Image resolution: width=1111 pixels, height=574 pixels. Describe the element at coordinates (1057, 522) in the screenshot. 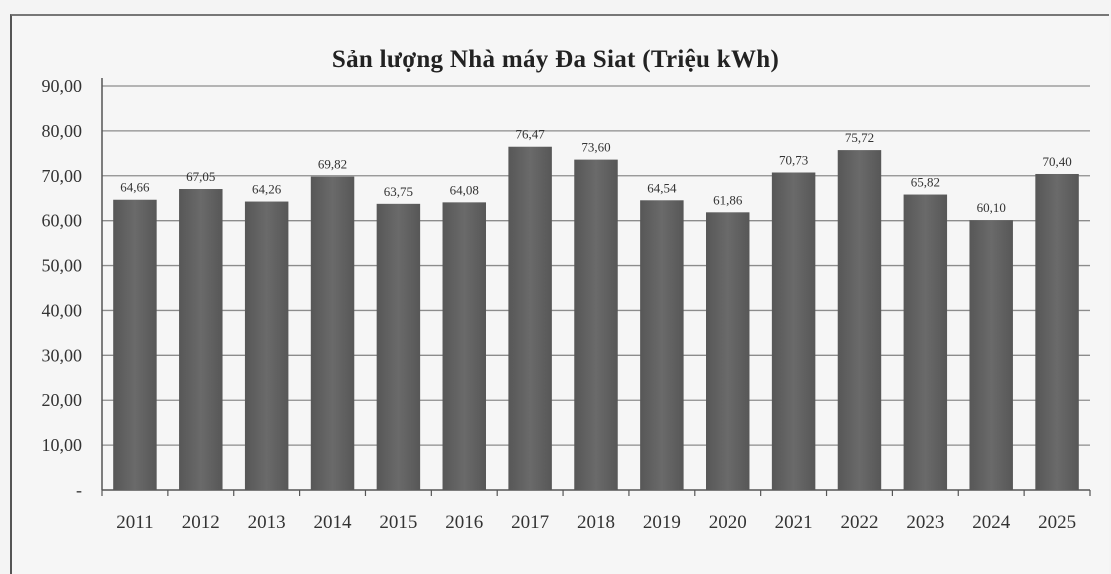

I see `x-tick-label: 2025` at that location.